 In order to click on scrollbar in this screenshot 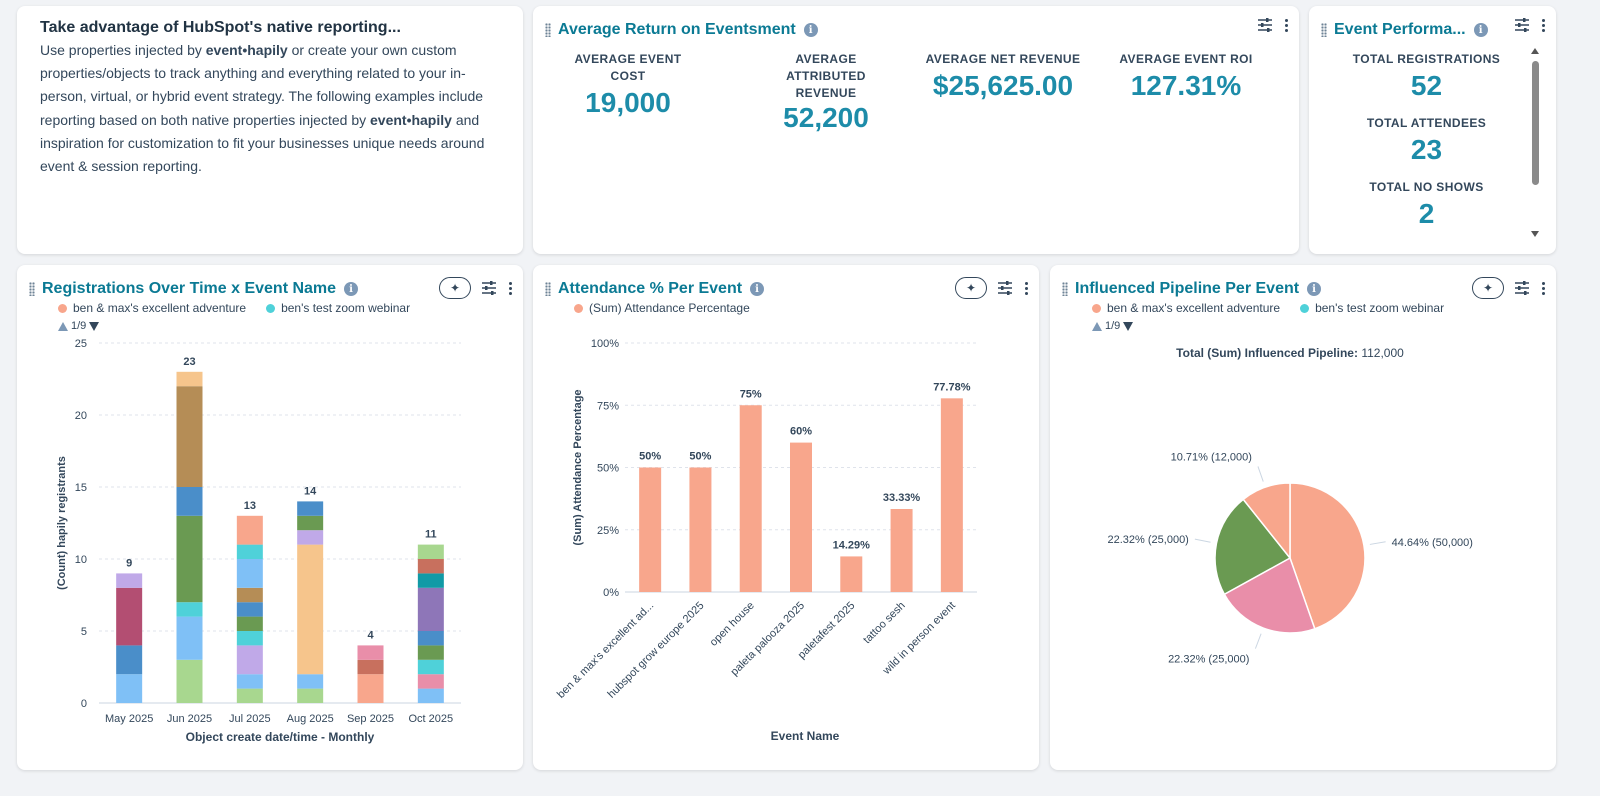, I will do `click(1535, 144)`.